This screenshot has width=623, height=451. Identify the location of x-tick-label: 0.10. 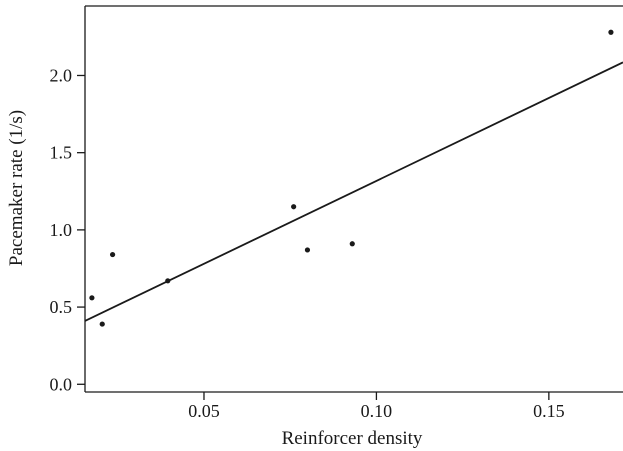
(377, 411).